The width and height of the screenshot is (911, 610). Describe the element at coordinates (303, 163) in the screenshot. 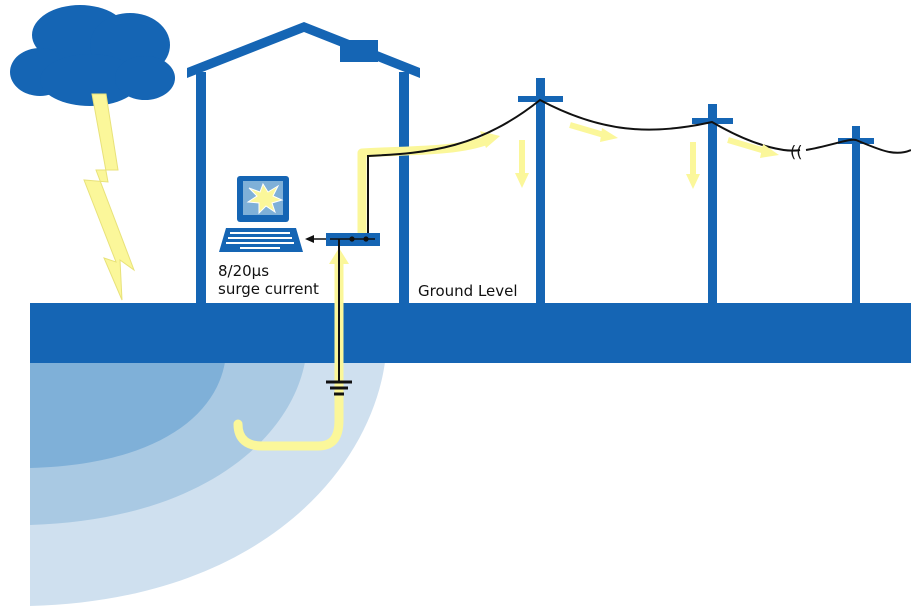

I see `house` at that location.